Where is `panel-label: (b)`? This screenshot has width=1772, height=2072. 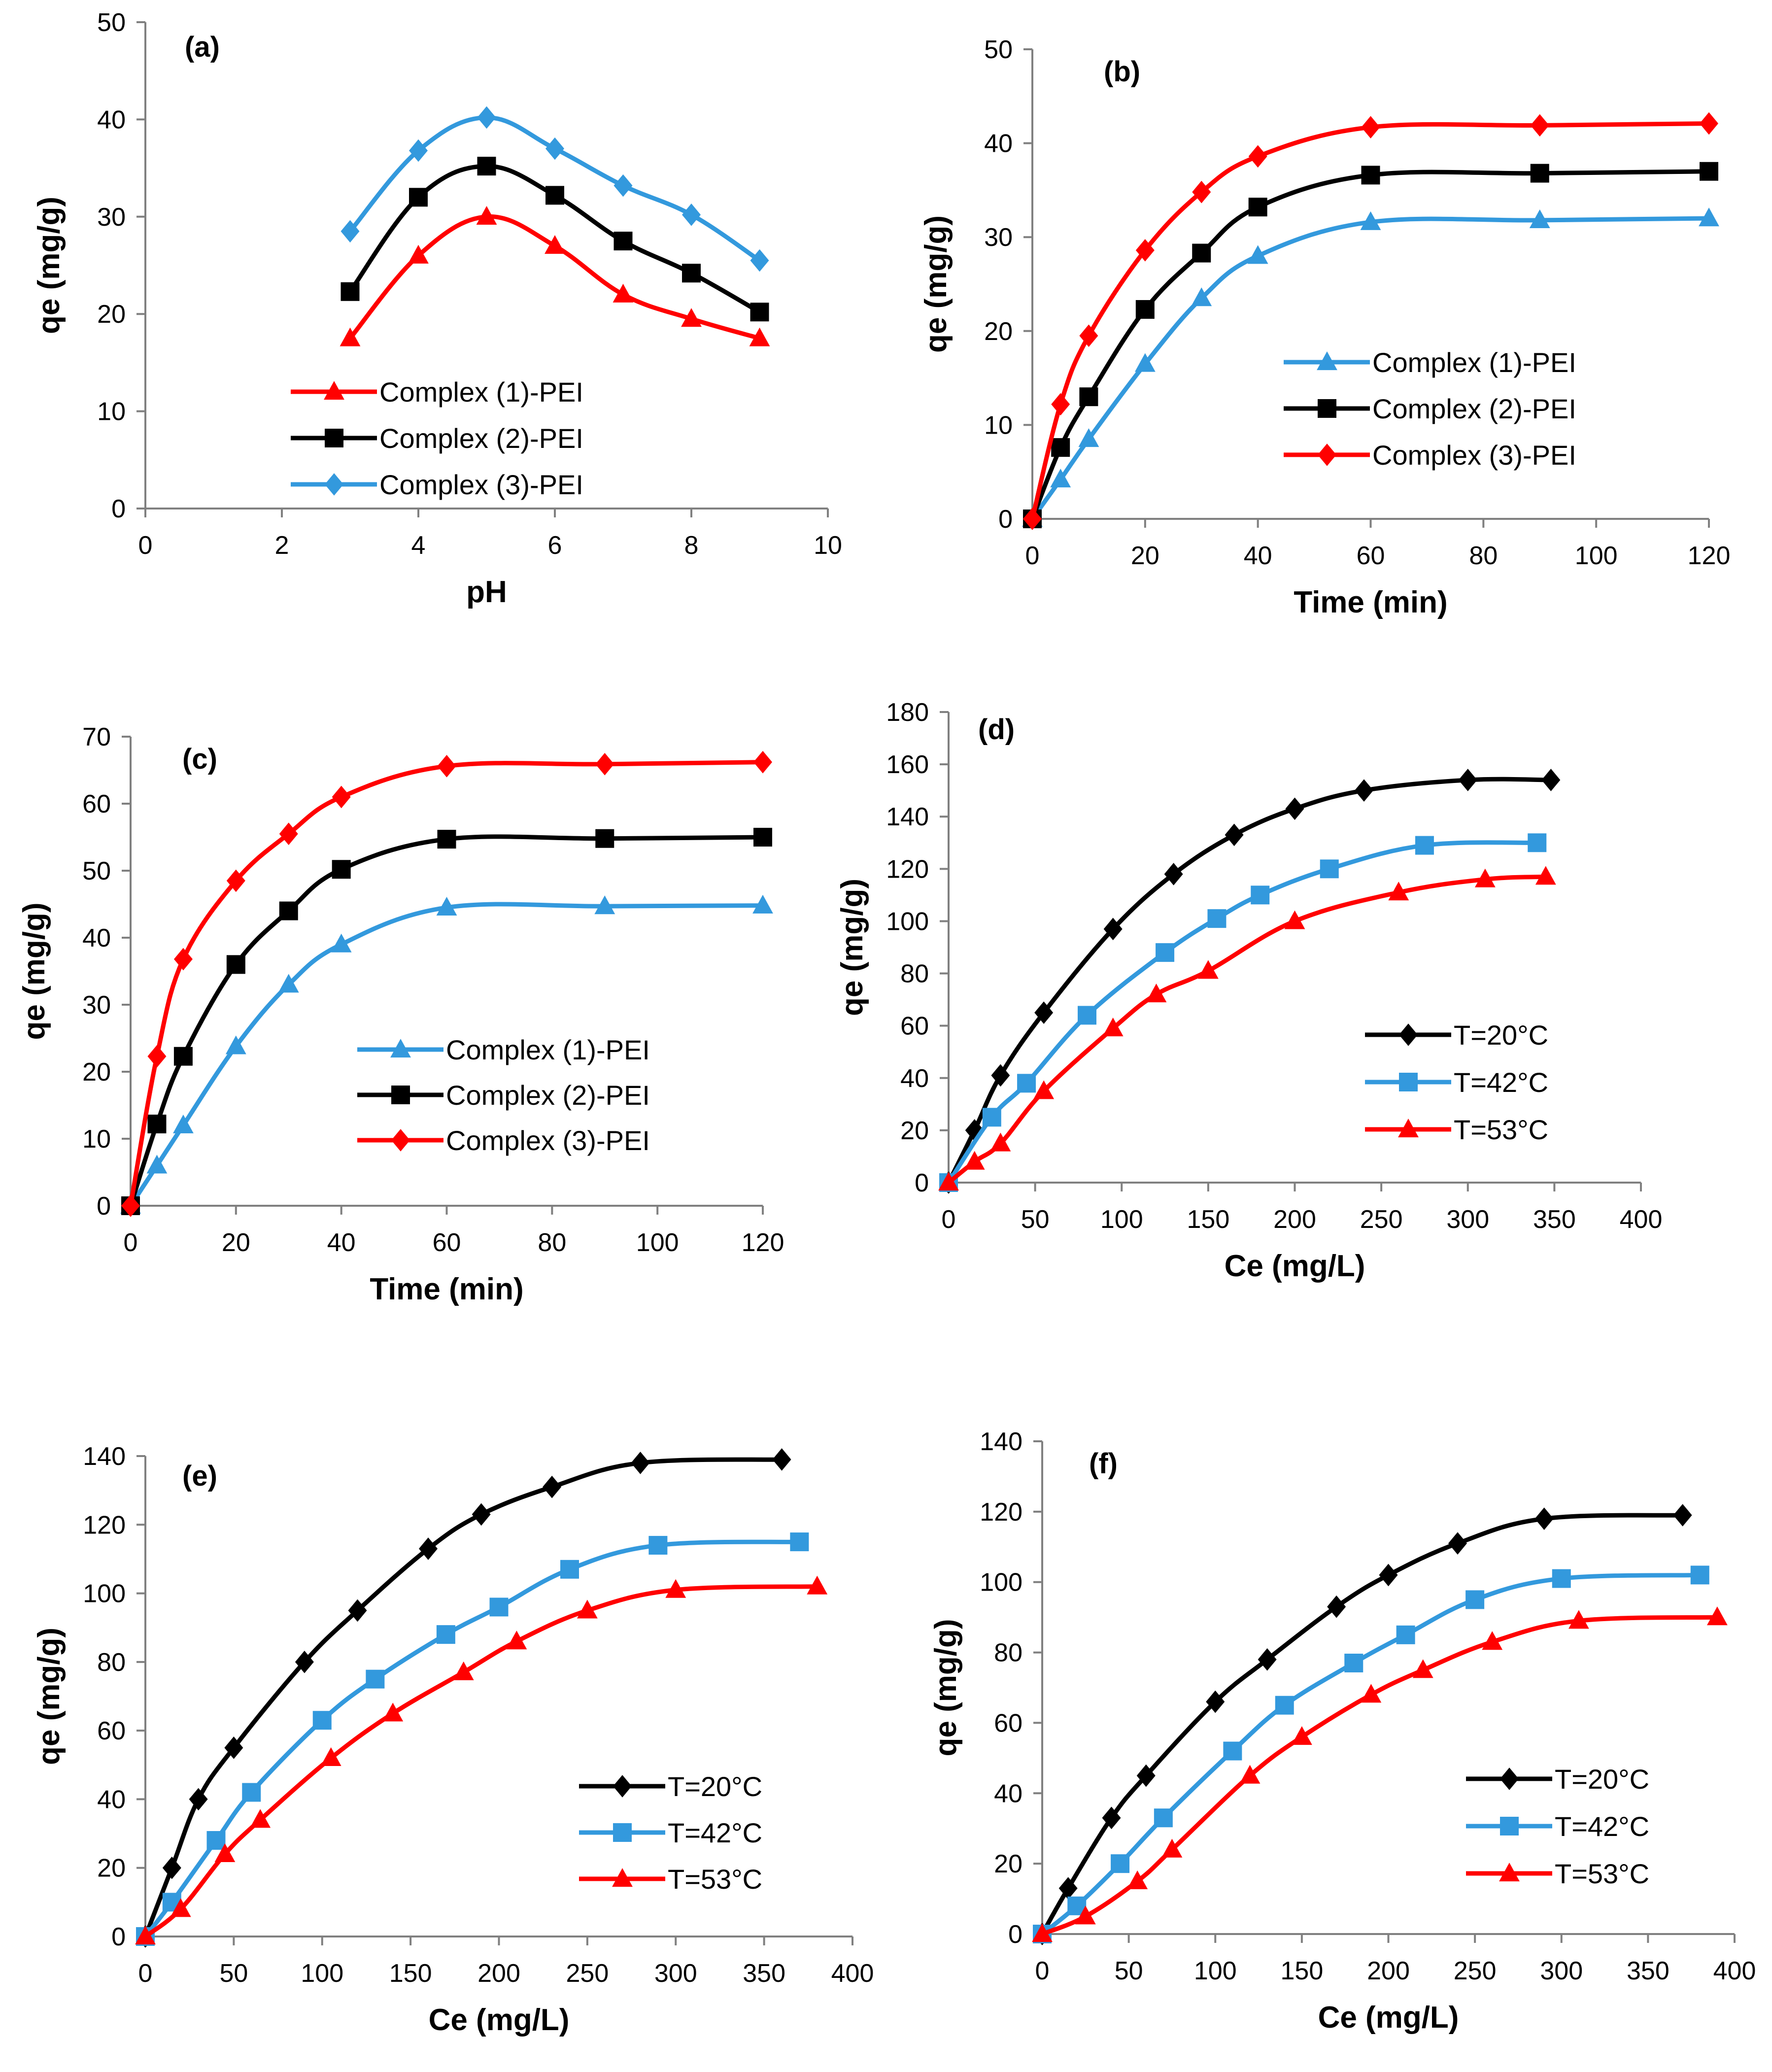 panel-label: (b) is located at coordinates (1122, 72).